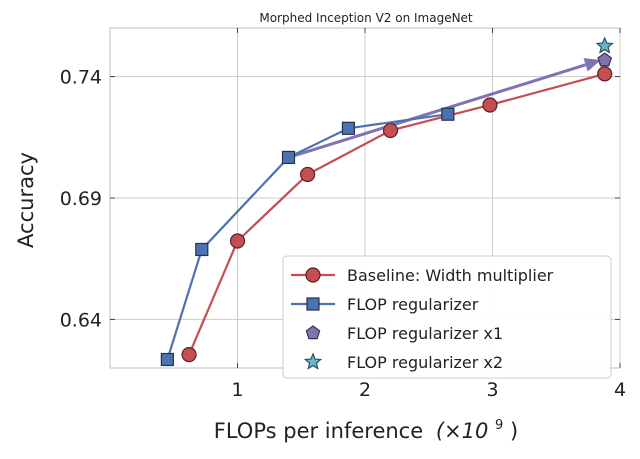 This screenshot has height=459, width=640. Describe the element at coordinates (450, 275) in the screenshot. I see `legend-label: Baseline: Width multiplier` at that location.